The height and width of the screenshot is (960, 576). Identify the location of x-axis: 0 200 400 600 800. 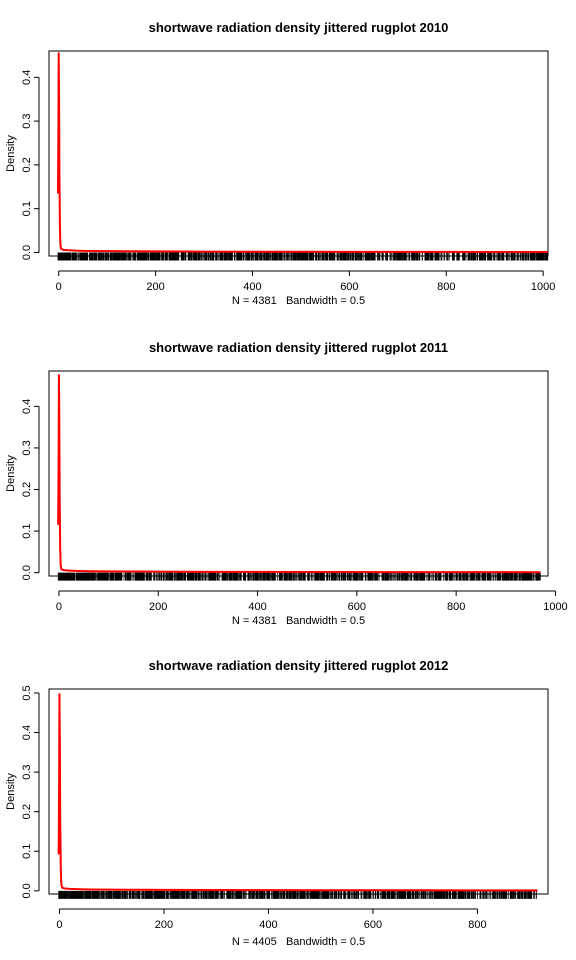
(271, 919).